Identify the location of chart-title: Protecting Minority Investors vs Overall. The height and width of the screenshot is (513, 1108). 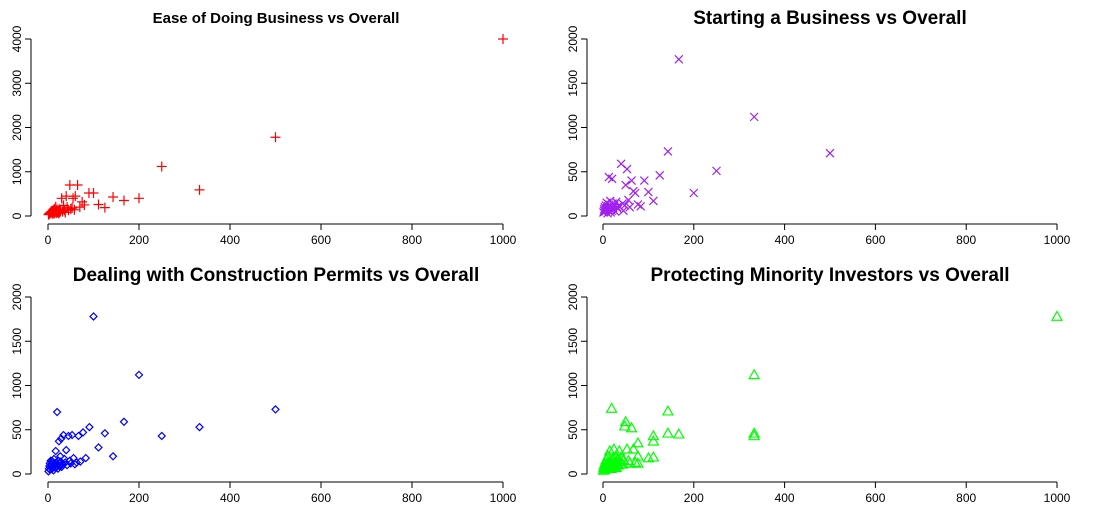
(830, 275).